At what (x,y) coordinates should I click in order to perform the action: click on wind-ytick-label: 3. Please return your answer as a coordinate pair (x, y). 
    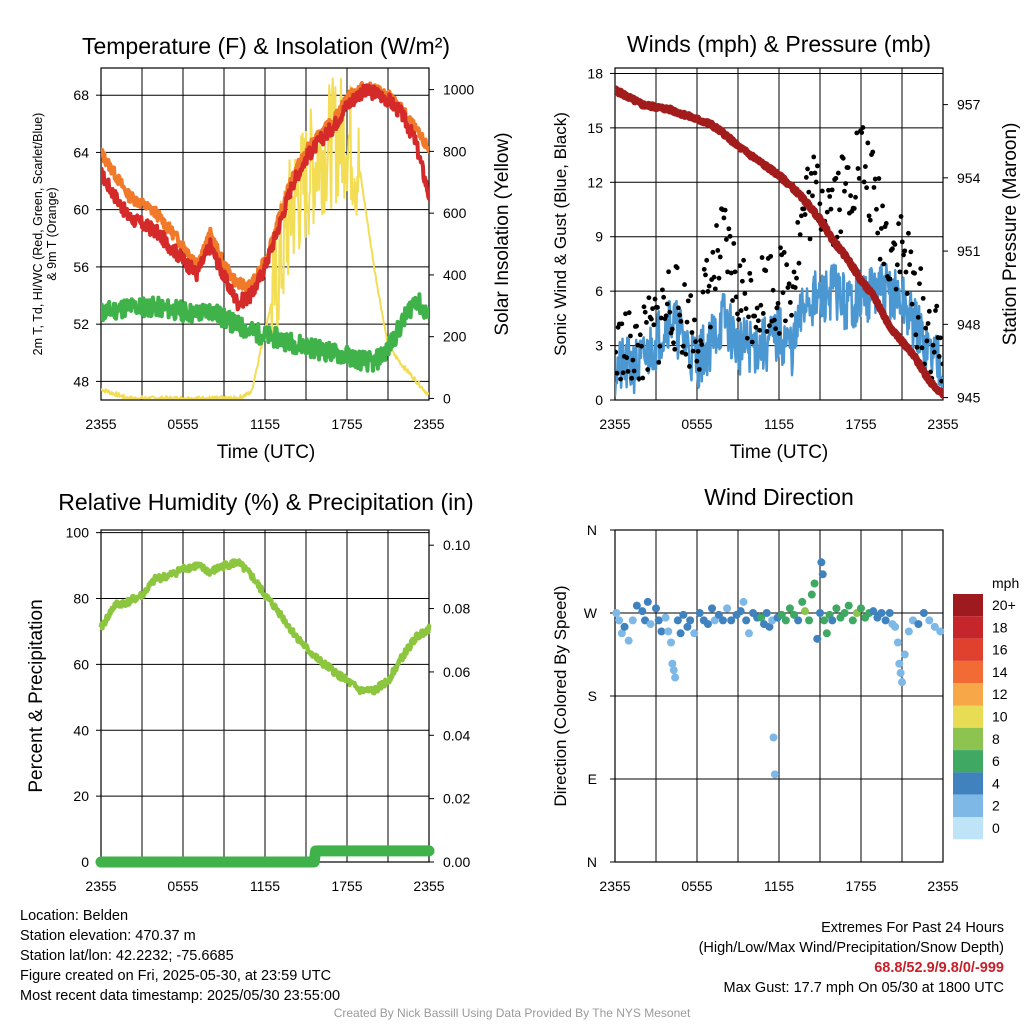
    Looking at the image, I should click on (599, 346).